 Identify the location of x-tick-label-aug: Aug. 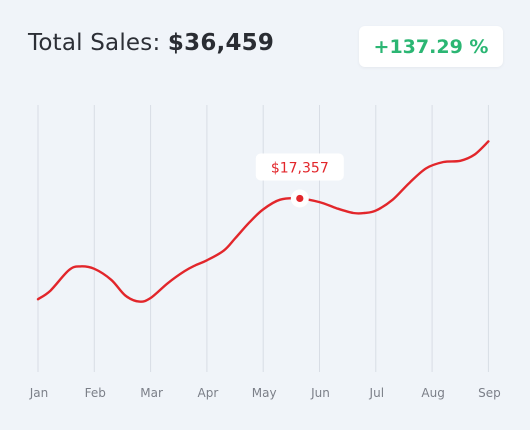
(432, 393).